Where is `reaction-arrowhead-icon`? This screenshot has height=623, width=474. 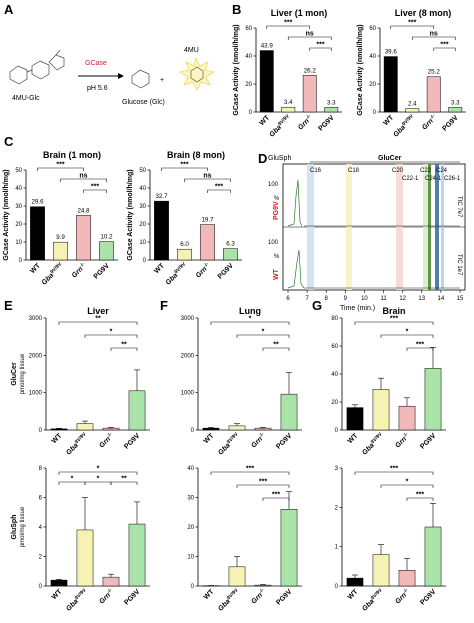 reaction-arrowhead-icon is located at coordinates (121, 76).